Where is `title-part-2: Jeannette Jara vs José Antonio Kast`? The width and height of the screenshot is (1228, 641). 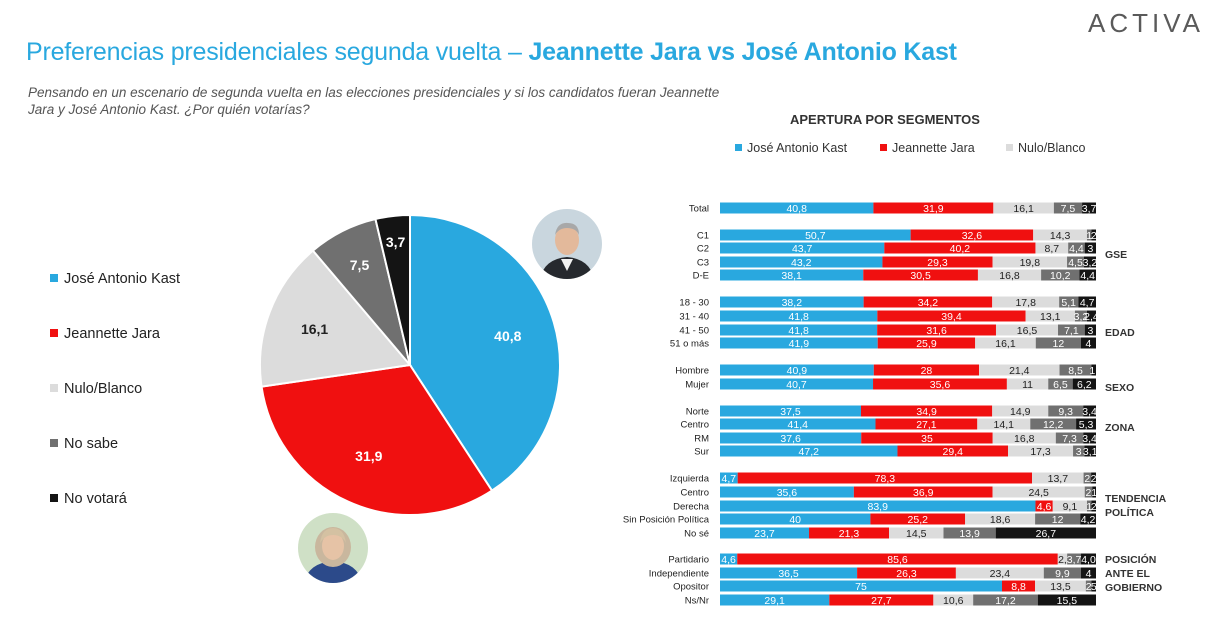
title-part-2: Jeannette Jara vs José Antonio Kast is located at coordinates (742, 52).